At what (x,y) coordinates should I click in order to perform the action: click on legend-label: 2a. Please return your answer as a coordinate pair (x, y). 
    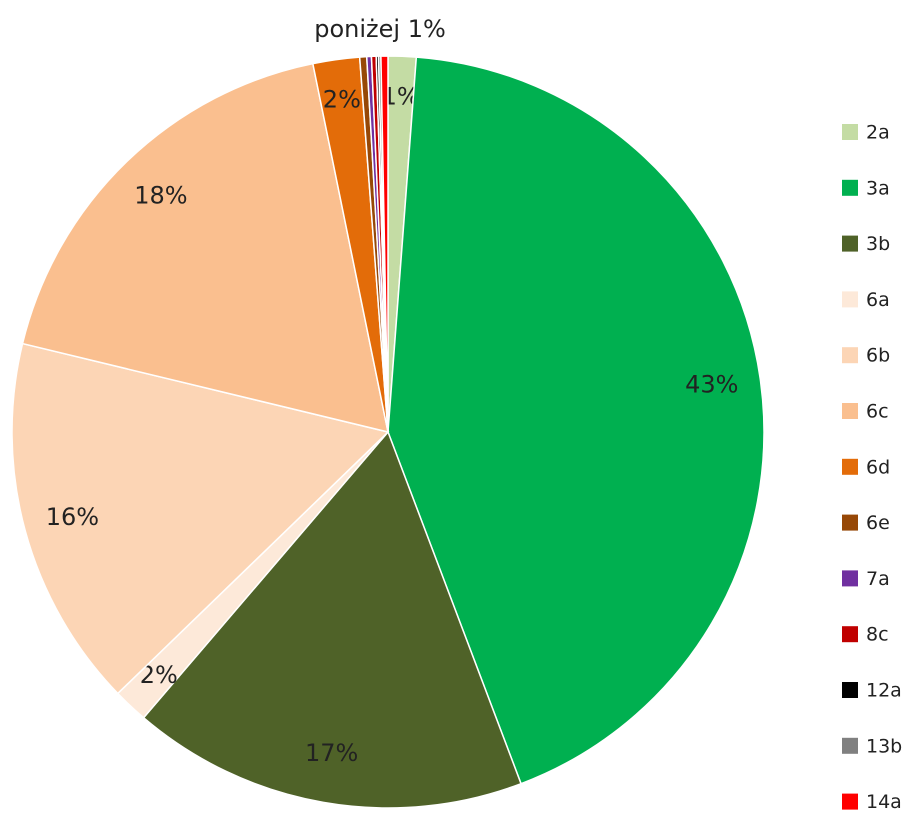
    Looking at the image, I should click on (878, 133).